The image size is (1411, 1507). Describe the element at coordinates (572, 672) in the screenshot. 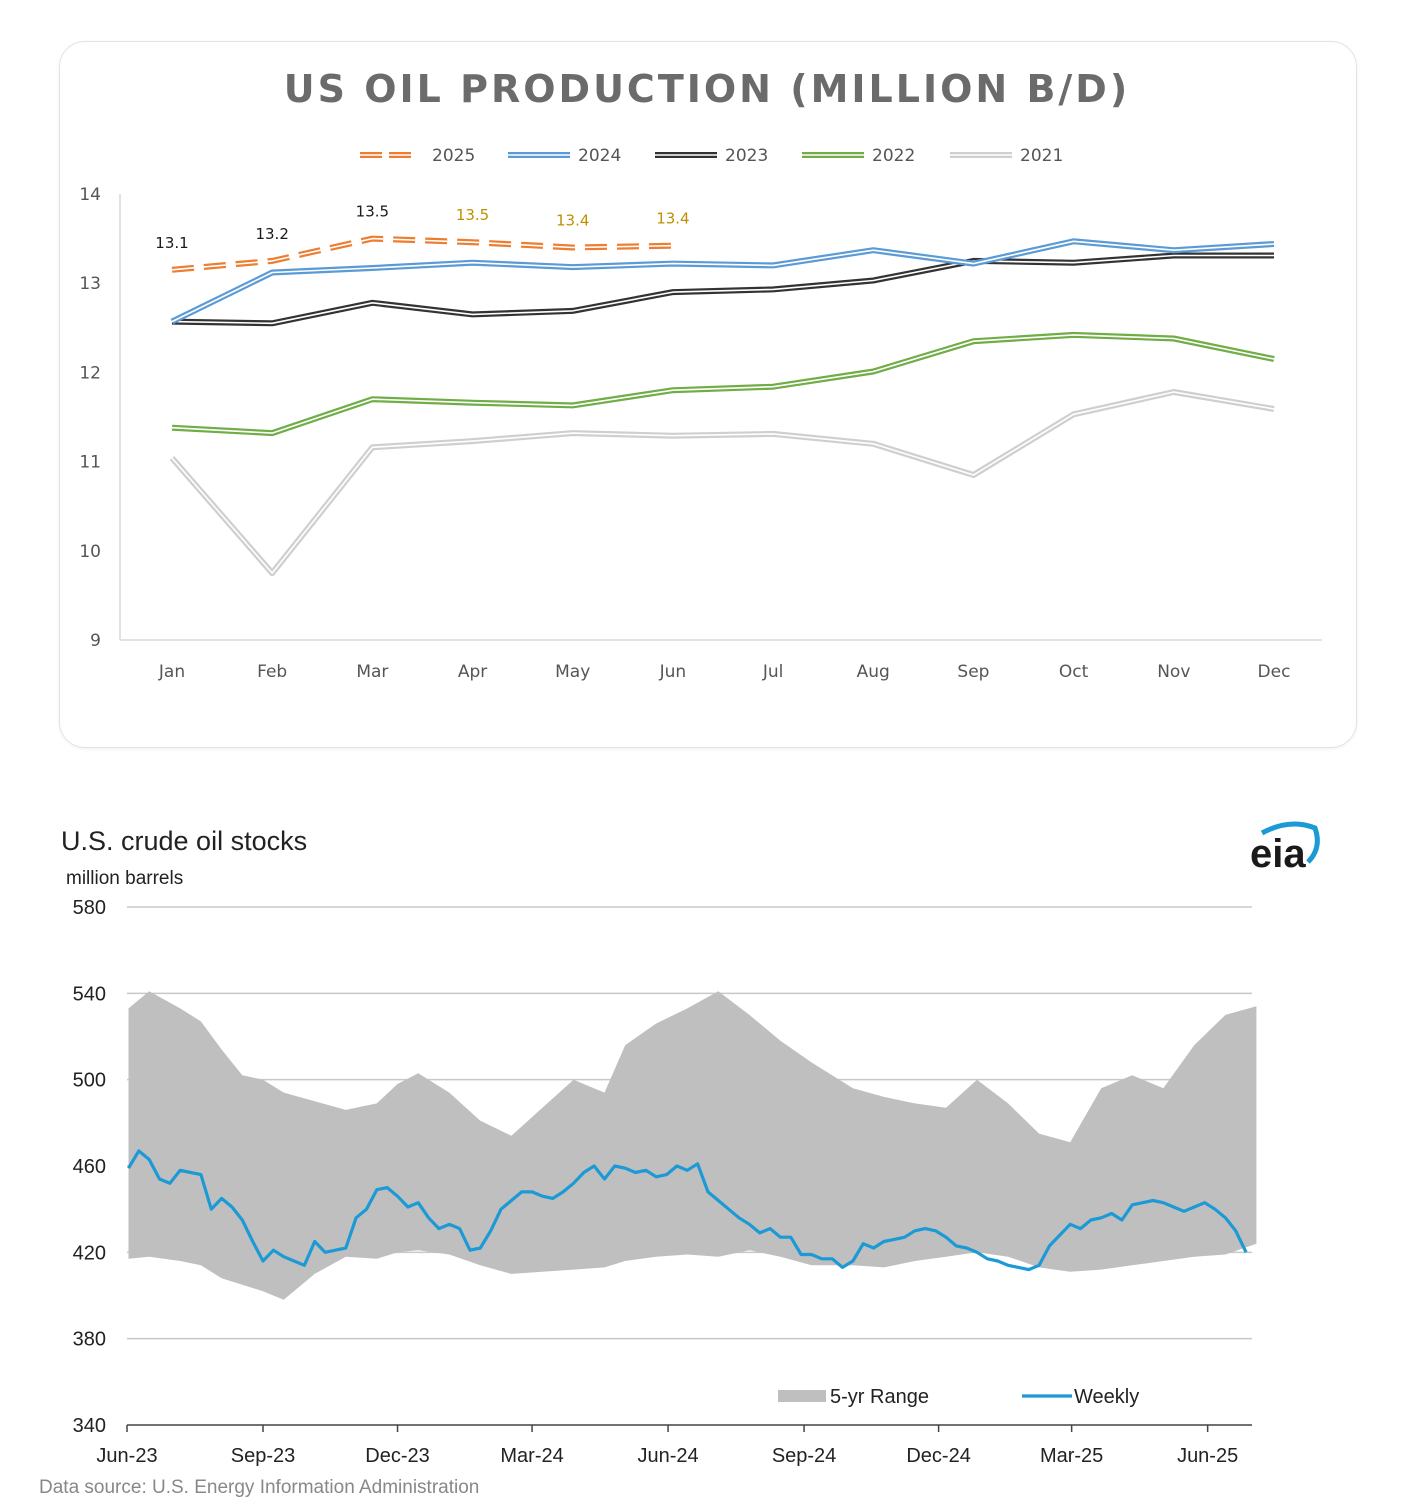

I see `x-tick-label-may: May` at that location.